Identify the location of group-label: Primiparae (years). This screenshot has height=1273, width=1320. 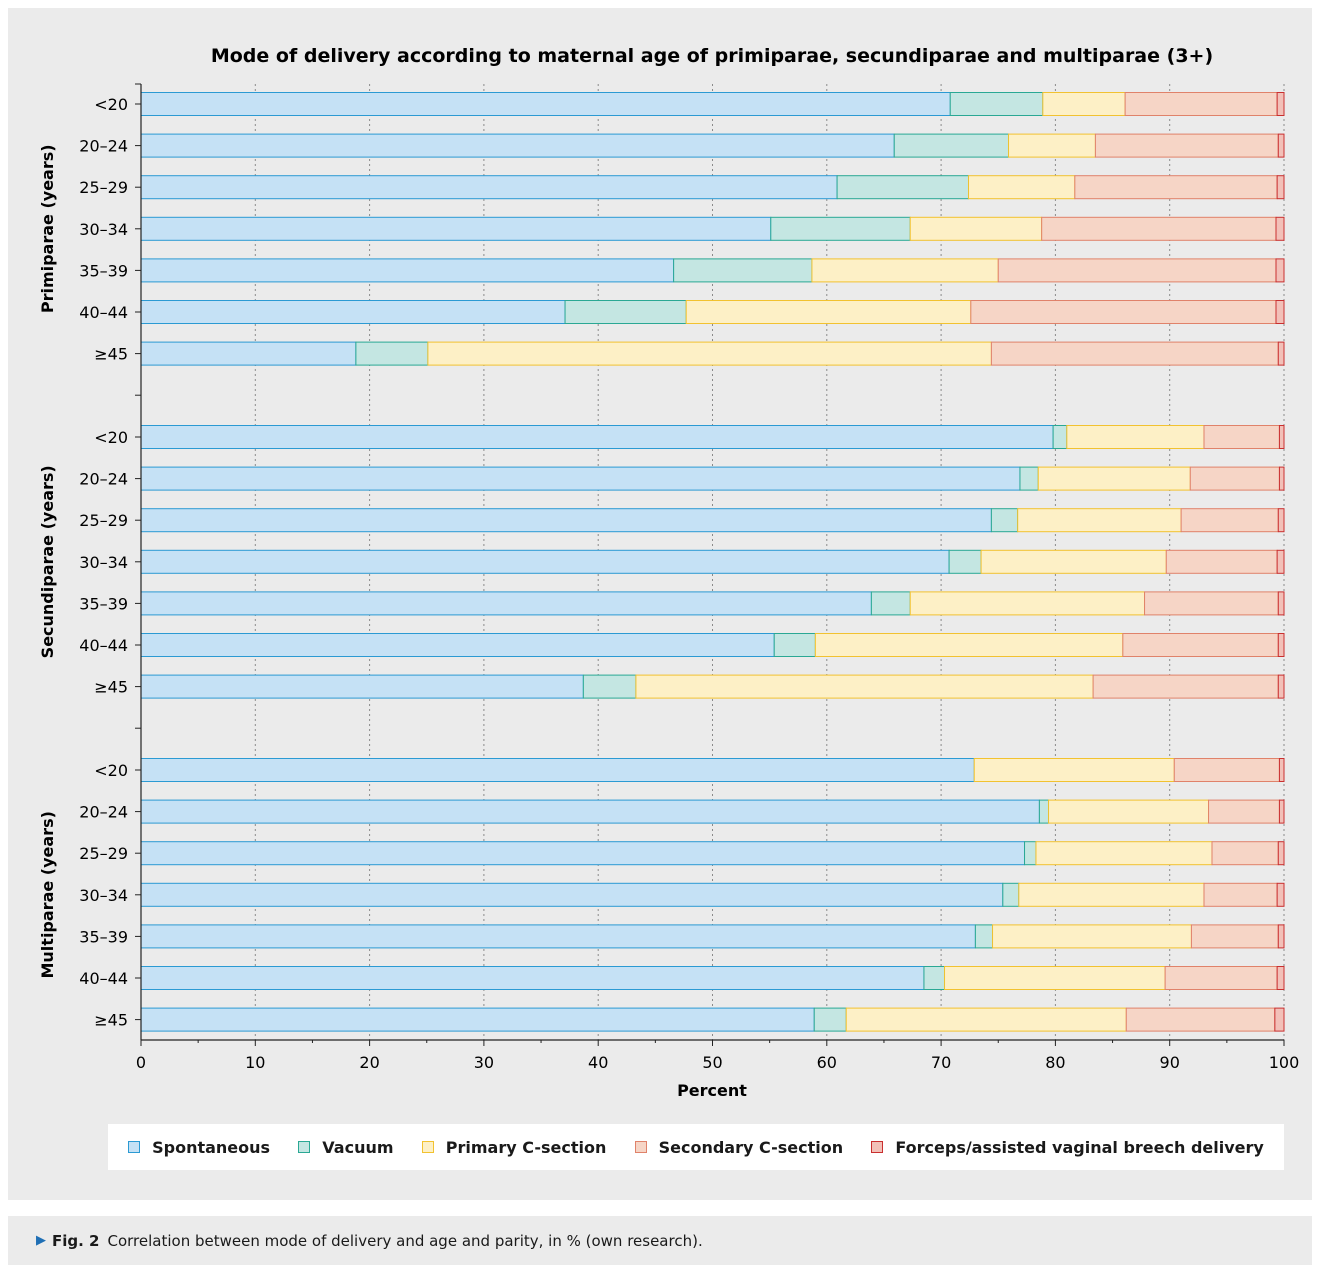
(47, 228).